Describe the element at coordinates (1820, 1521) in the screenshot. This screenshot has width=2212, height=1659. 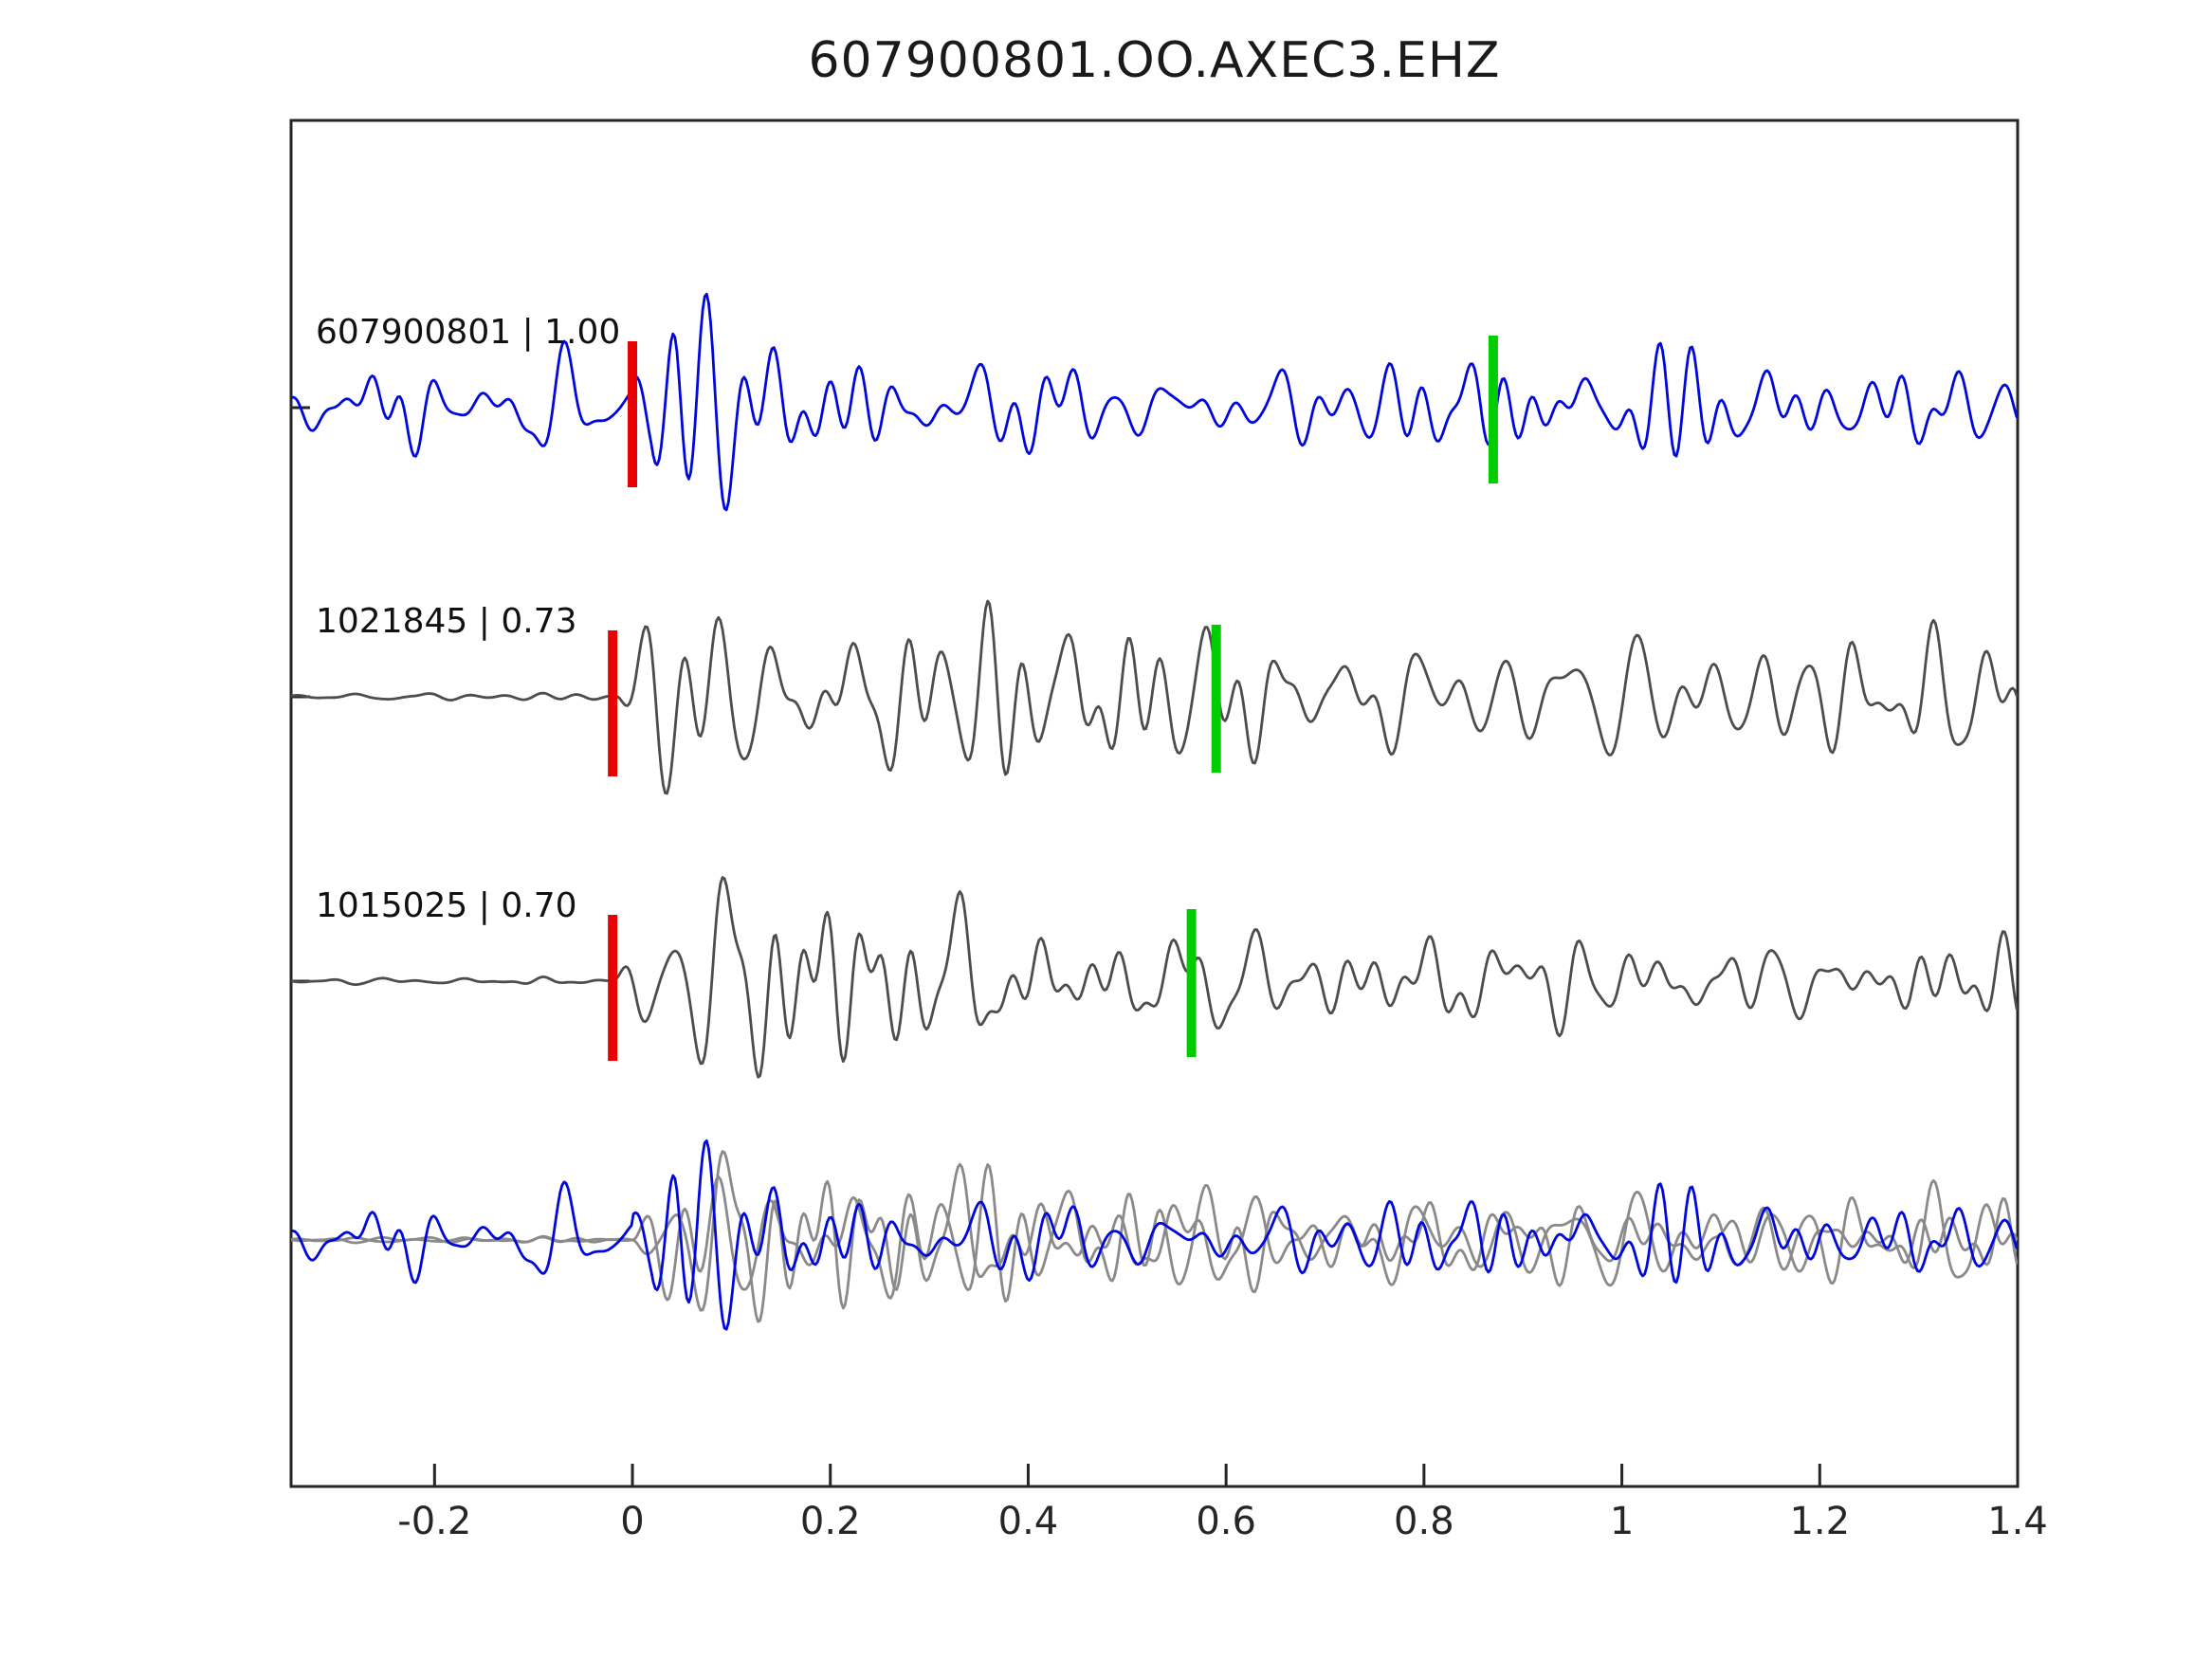
I see `x-tick-label-1.2: 1.2` at that location.